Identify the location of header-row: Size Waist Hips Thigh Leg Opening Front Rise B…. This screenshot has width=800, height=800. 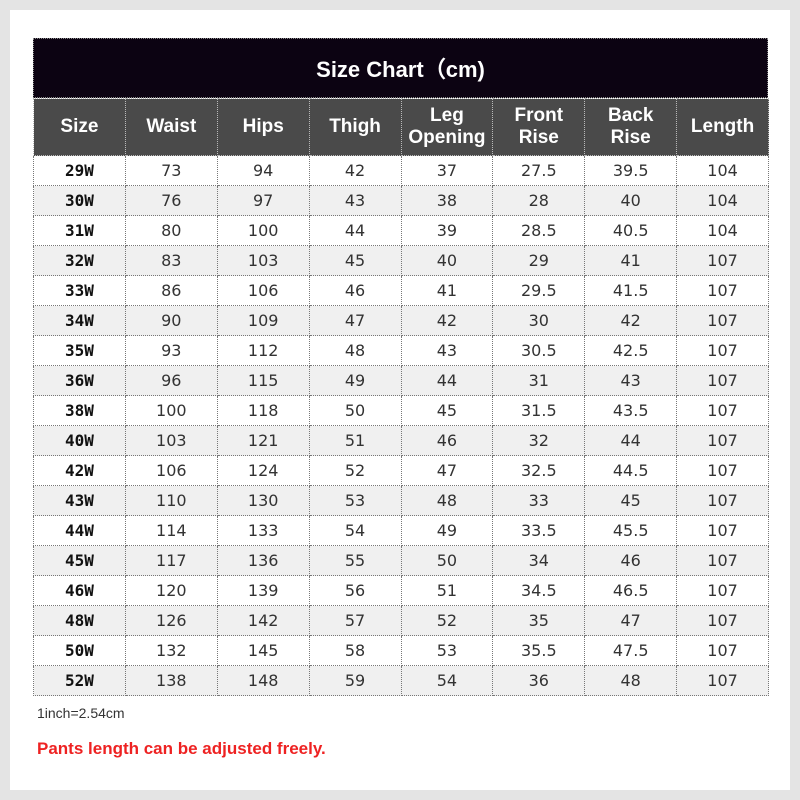
(401, 127).